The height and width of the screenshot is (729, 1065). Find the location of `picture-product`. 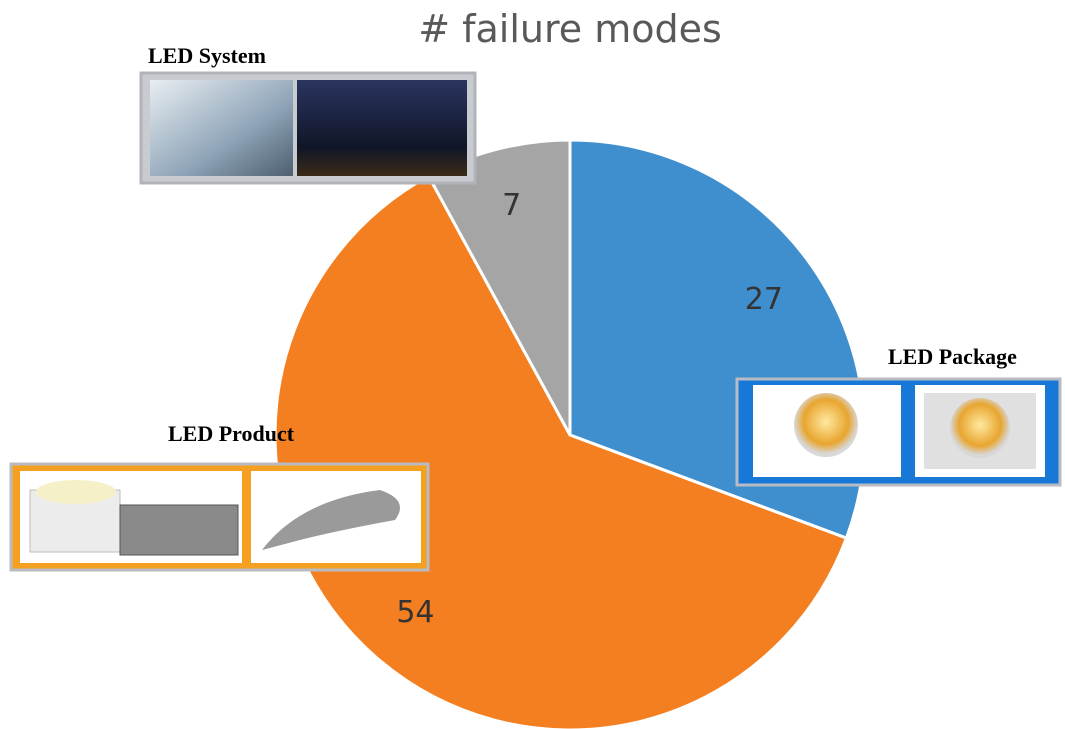

picture-product is located at coordinates (219, 517).